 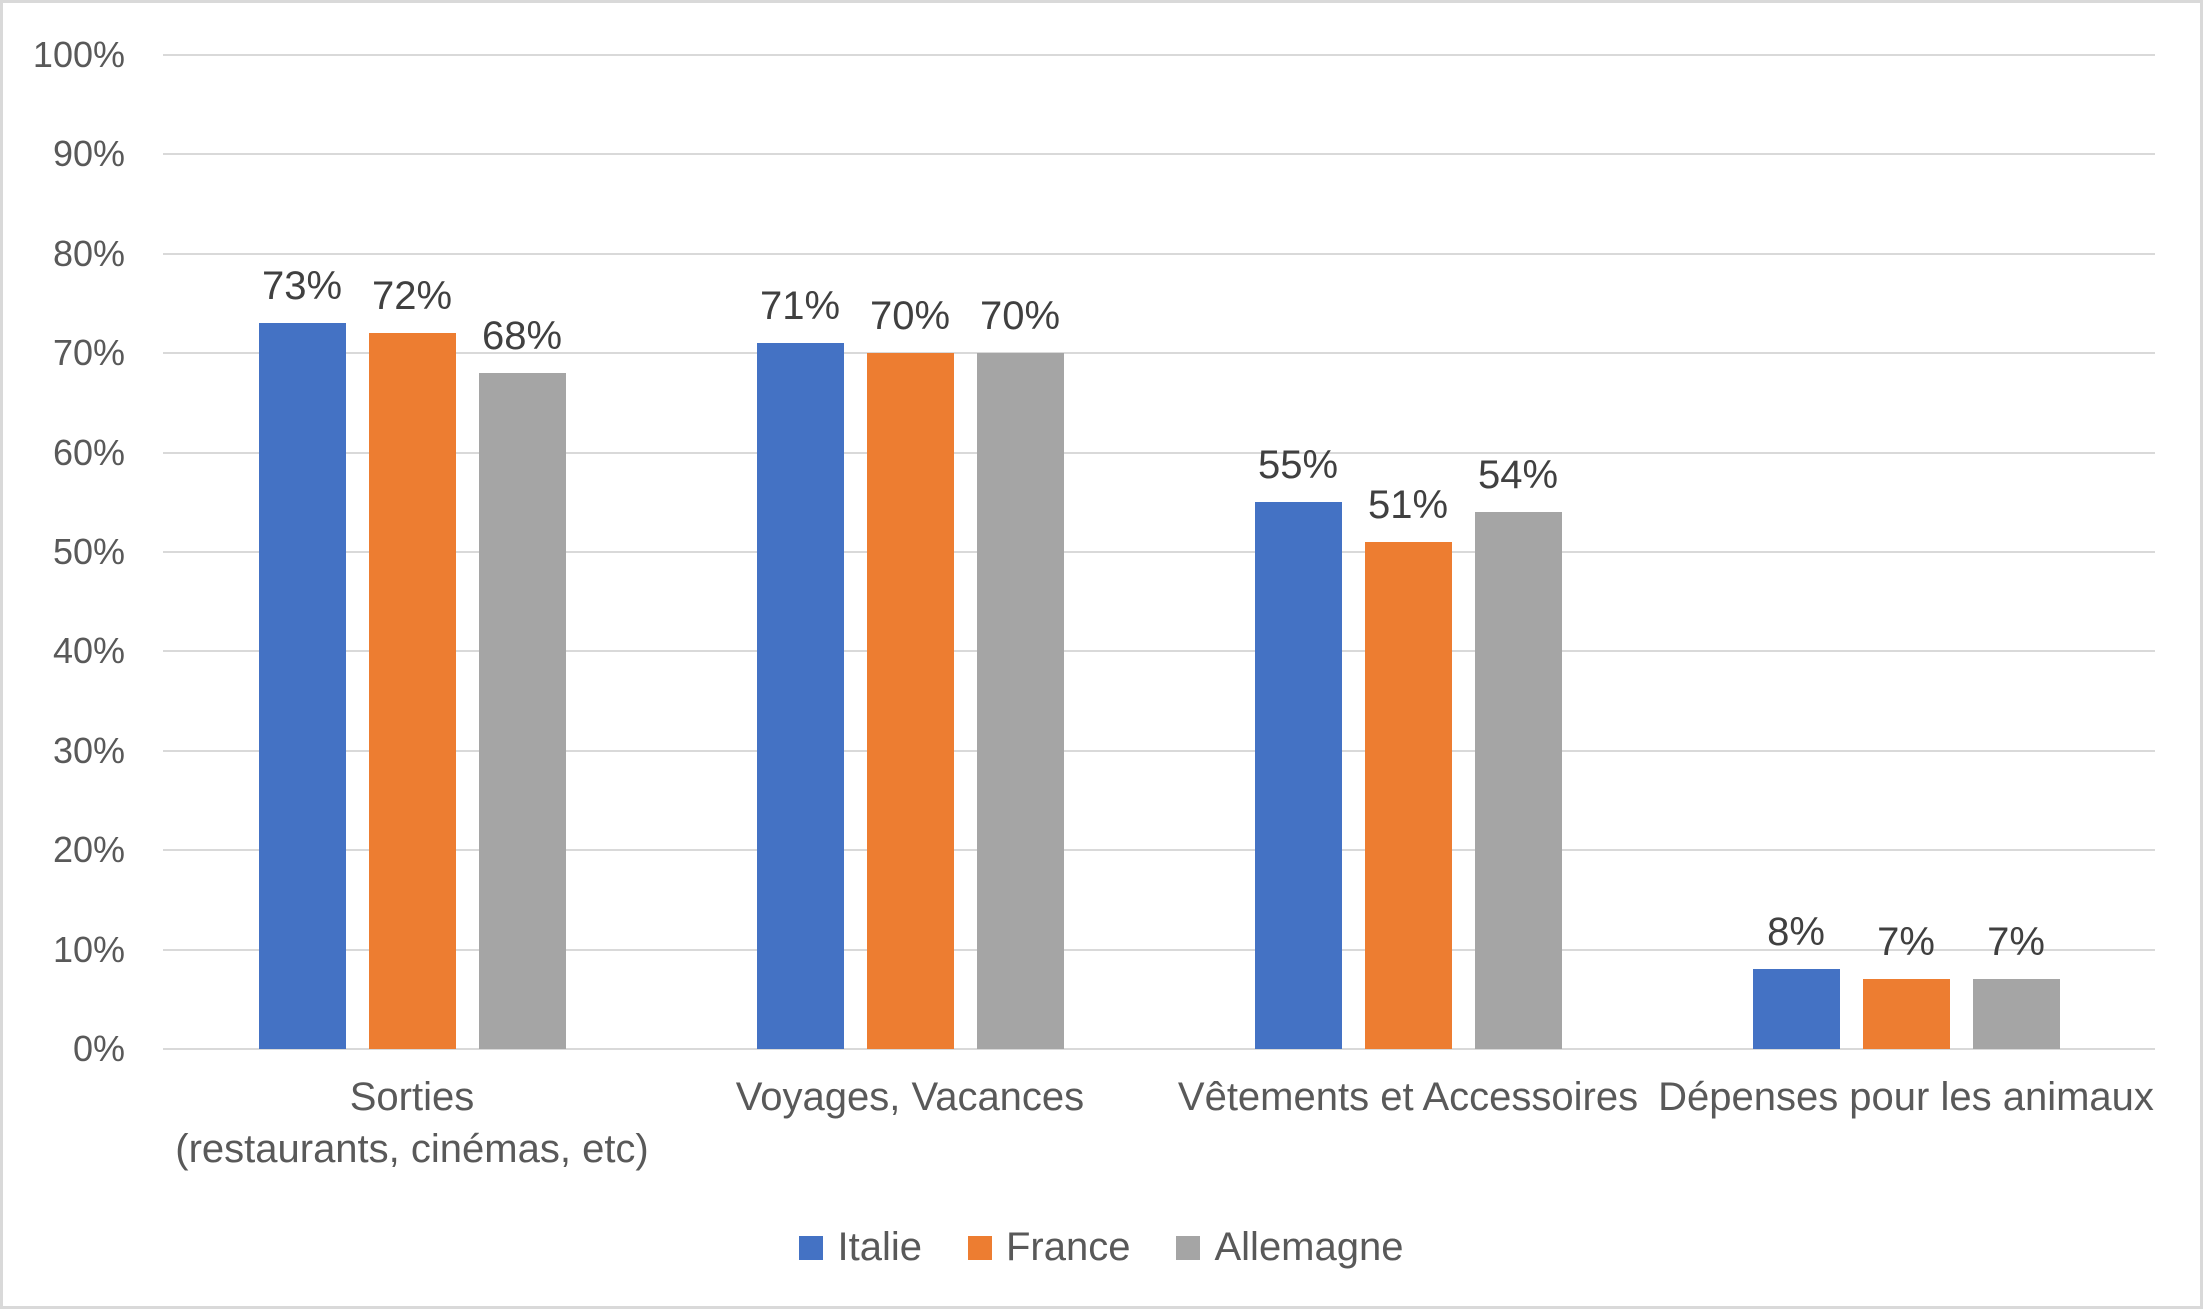 I want to click on y-axis-tick-label: 0%, so click(x=98, y=1048).